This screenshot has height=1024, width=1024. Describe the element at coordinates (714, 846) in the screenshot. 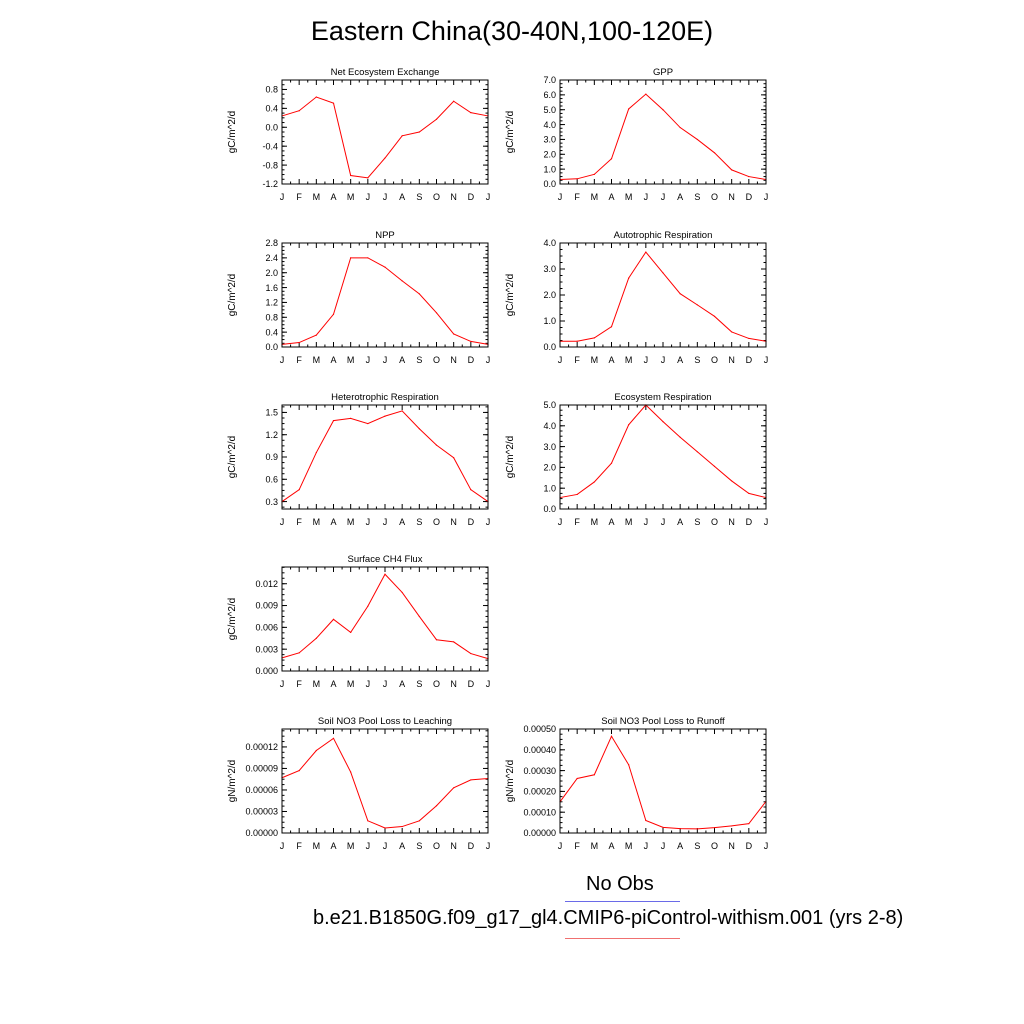

I see `x-tick-label: O` at that location.